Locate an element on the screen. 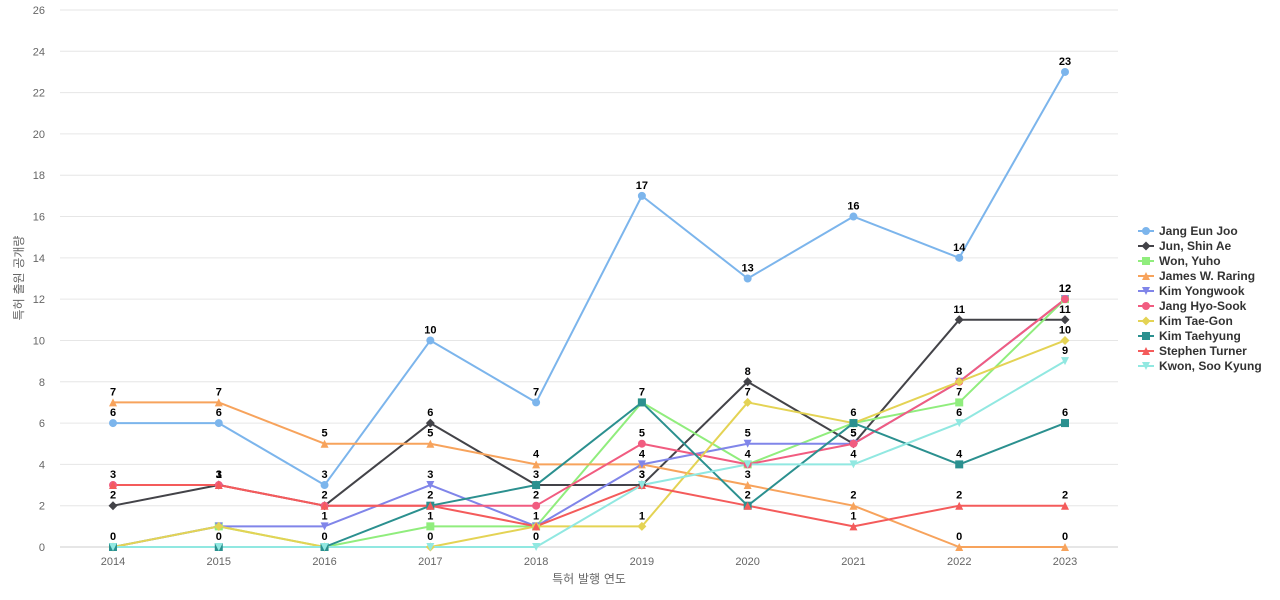  point-jun-shin-ae is located at coordinates (959, 320).